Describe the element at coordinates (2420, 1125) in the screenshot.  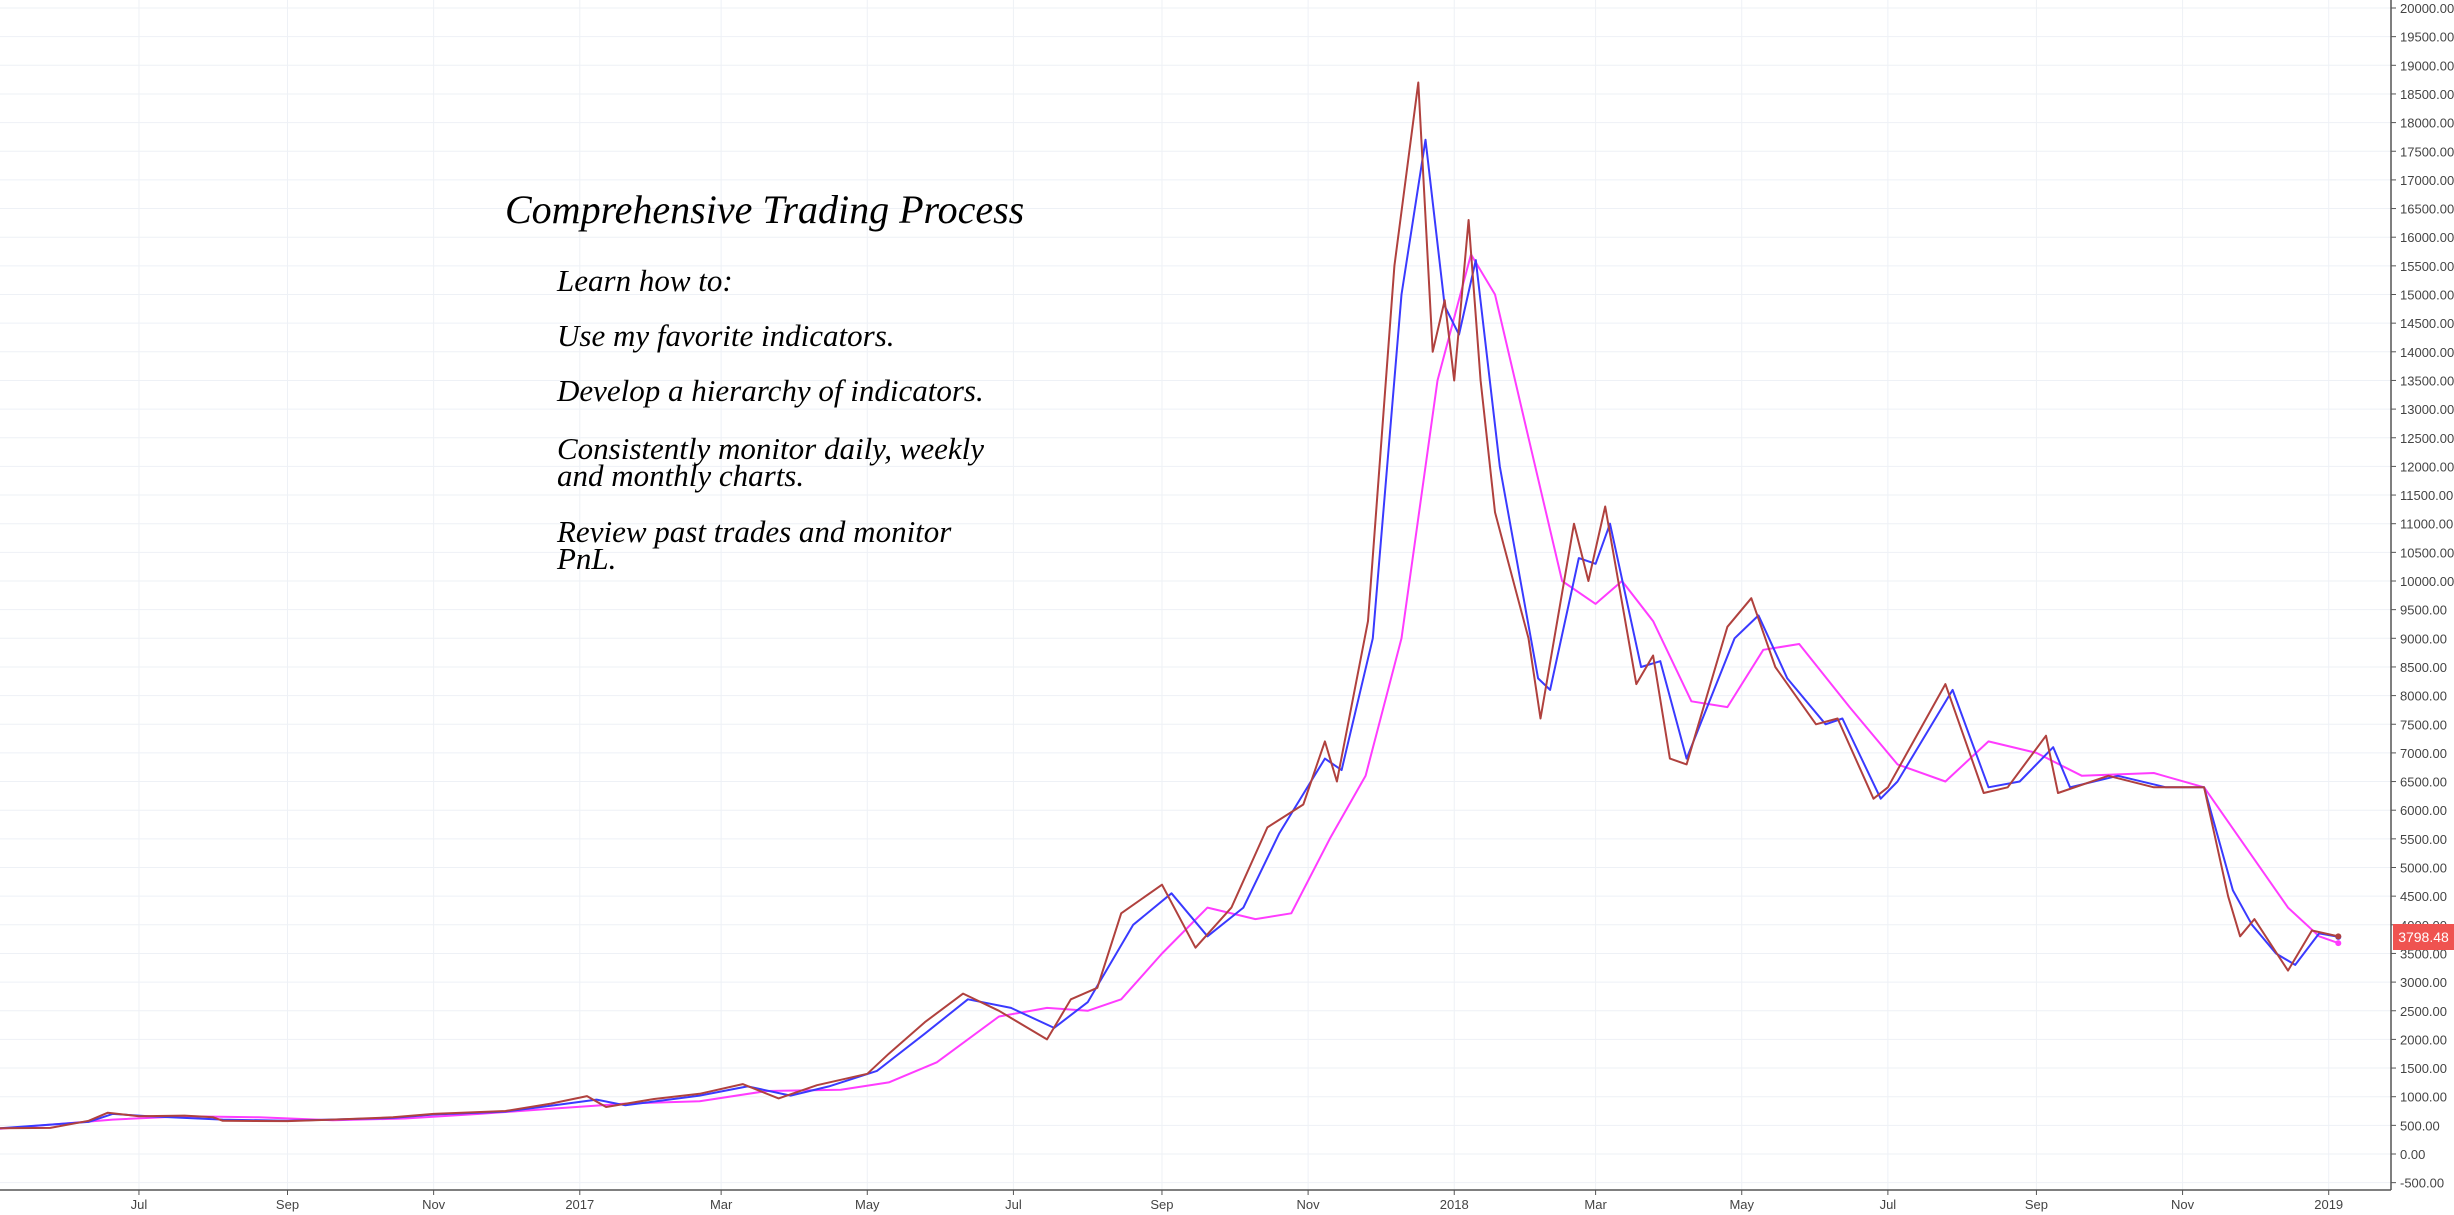
I see `y-tick-label: 500.00` at that location.